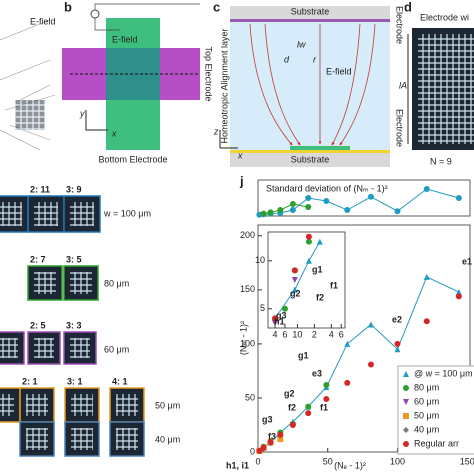 This screenshot has height=474, width=474. What do you see at coordinates (82, 113) in the screenshot?
I see `label: y` at bounding box center [82, 113].